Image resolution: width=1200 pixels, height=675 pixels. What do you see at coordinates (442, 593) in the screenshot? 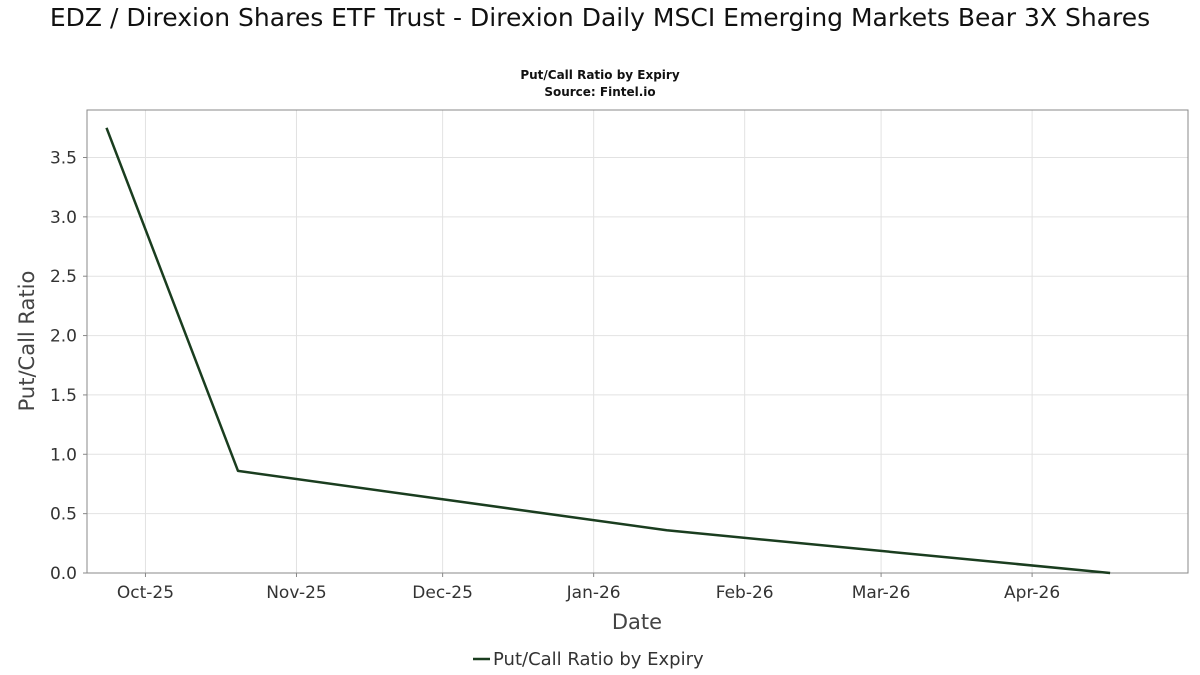
I see `x-tick-label: Dec-25` at bounding box center [442, 593].